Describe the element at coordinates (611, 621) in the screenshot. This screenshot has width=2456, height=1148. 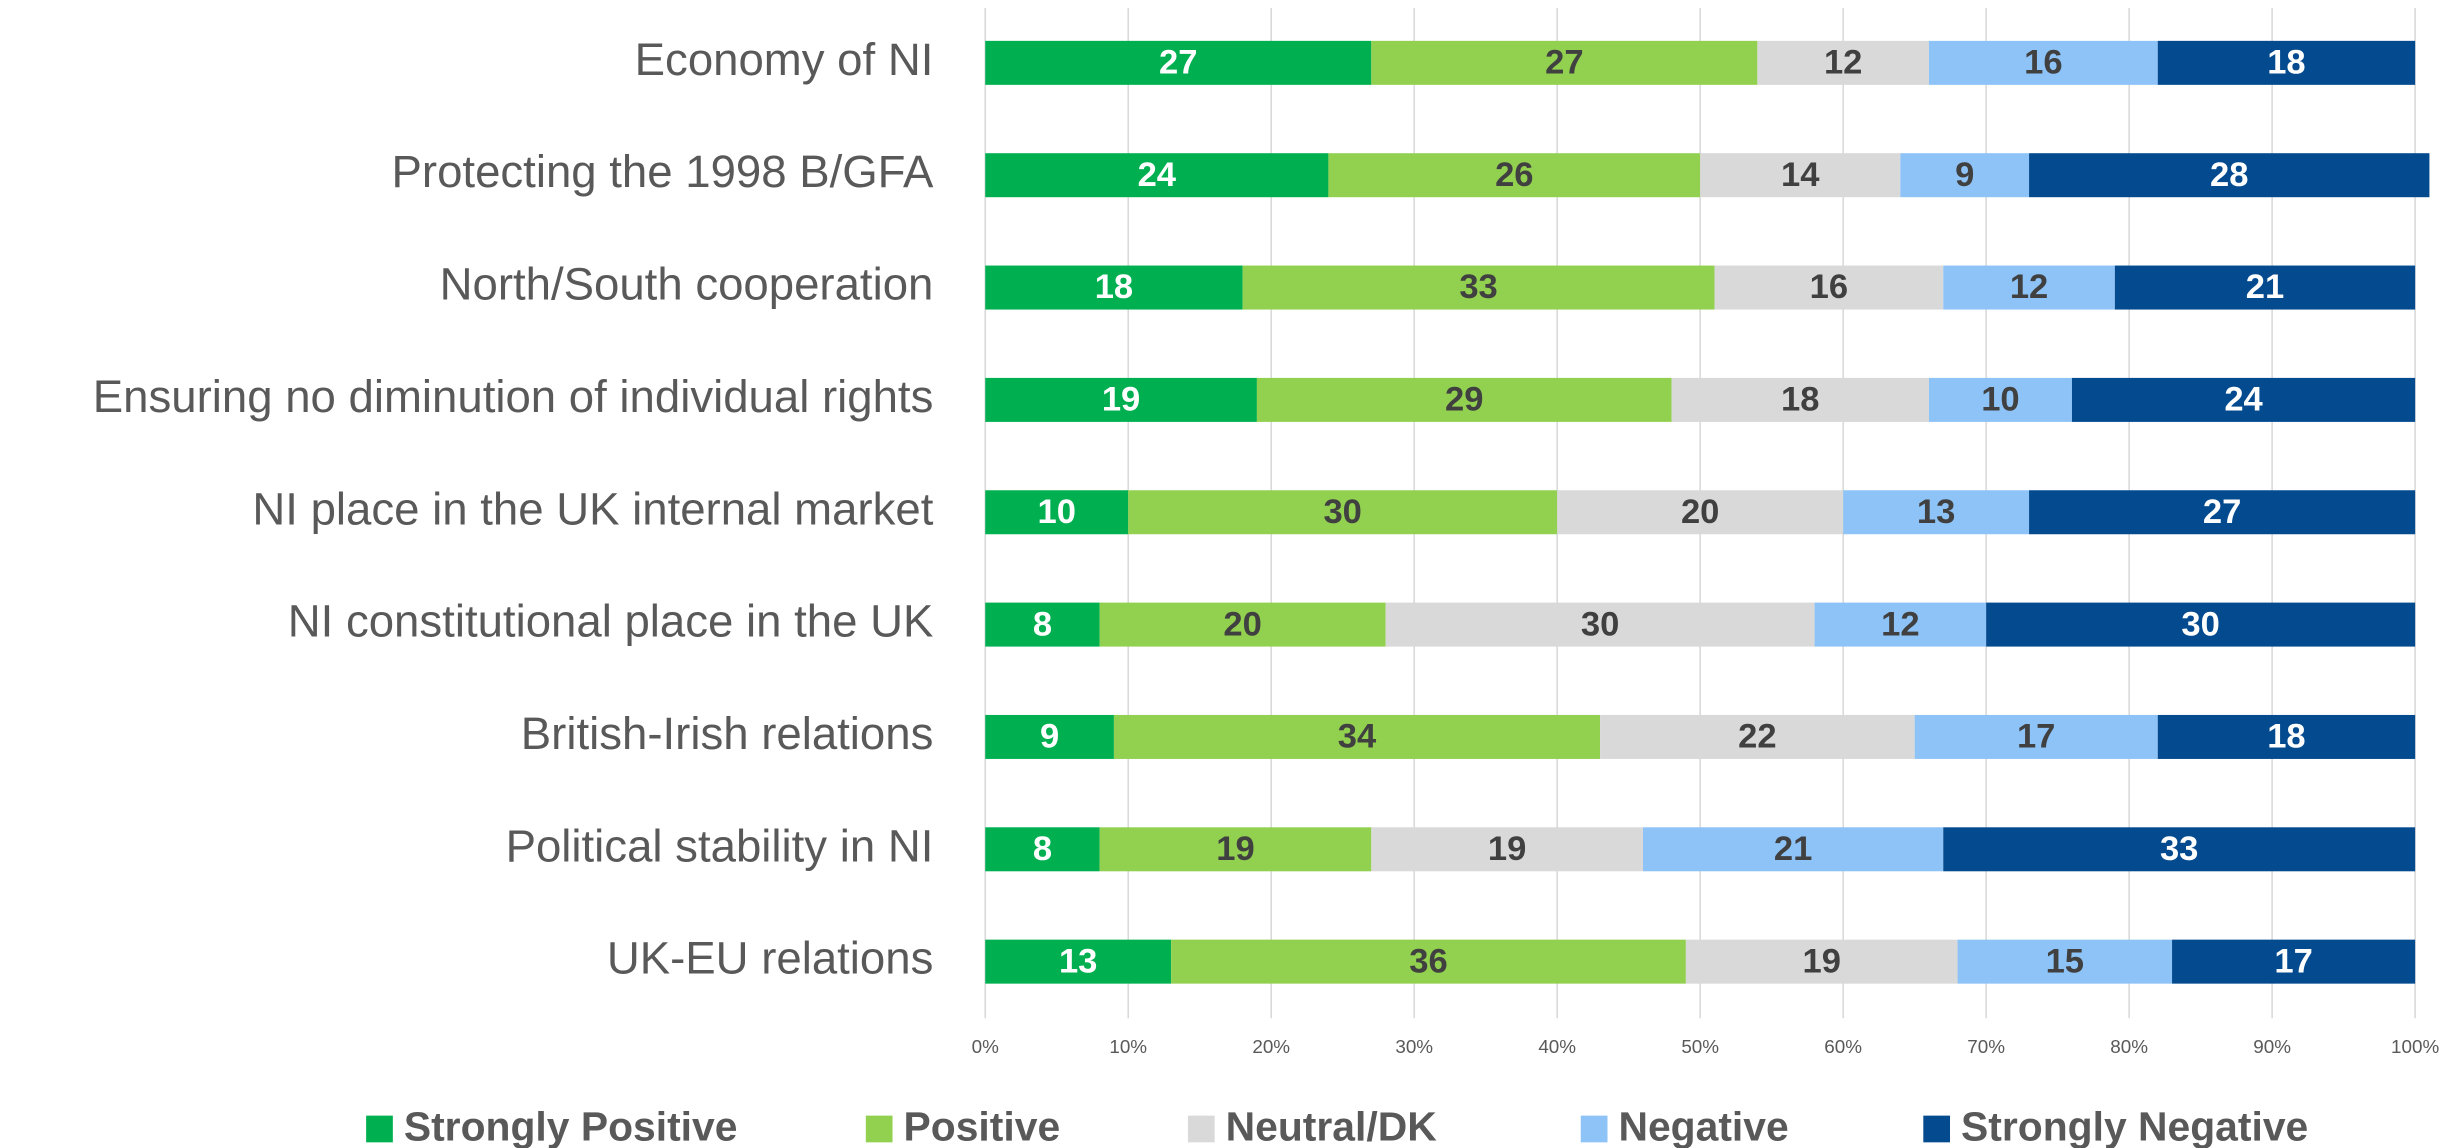
I see `y-tick-label: NI constitutional place in the UK` at that location.